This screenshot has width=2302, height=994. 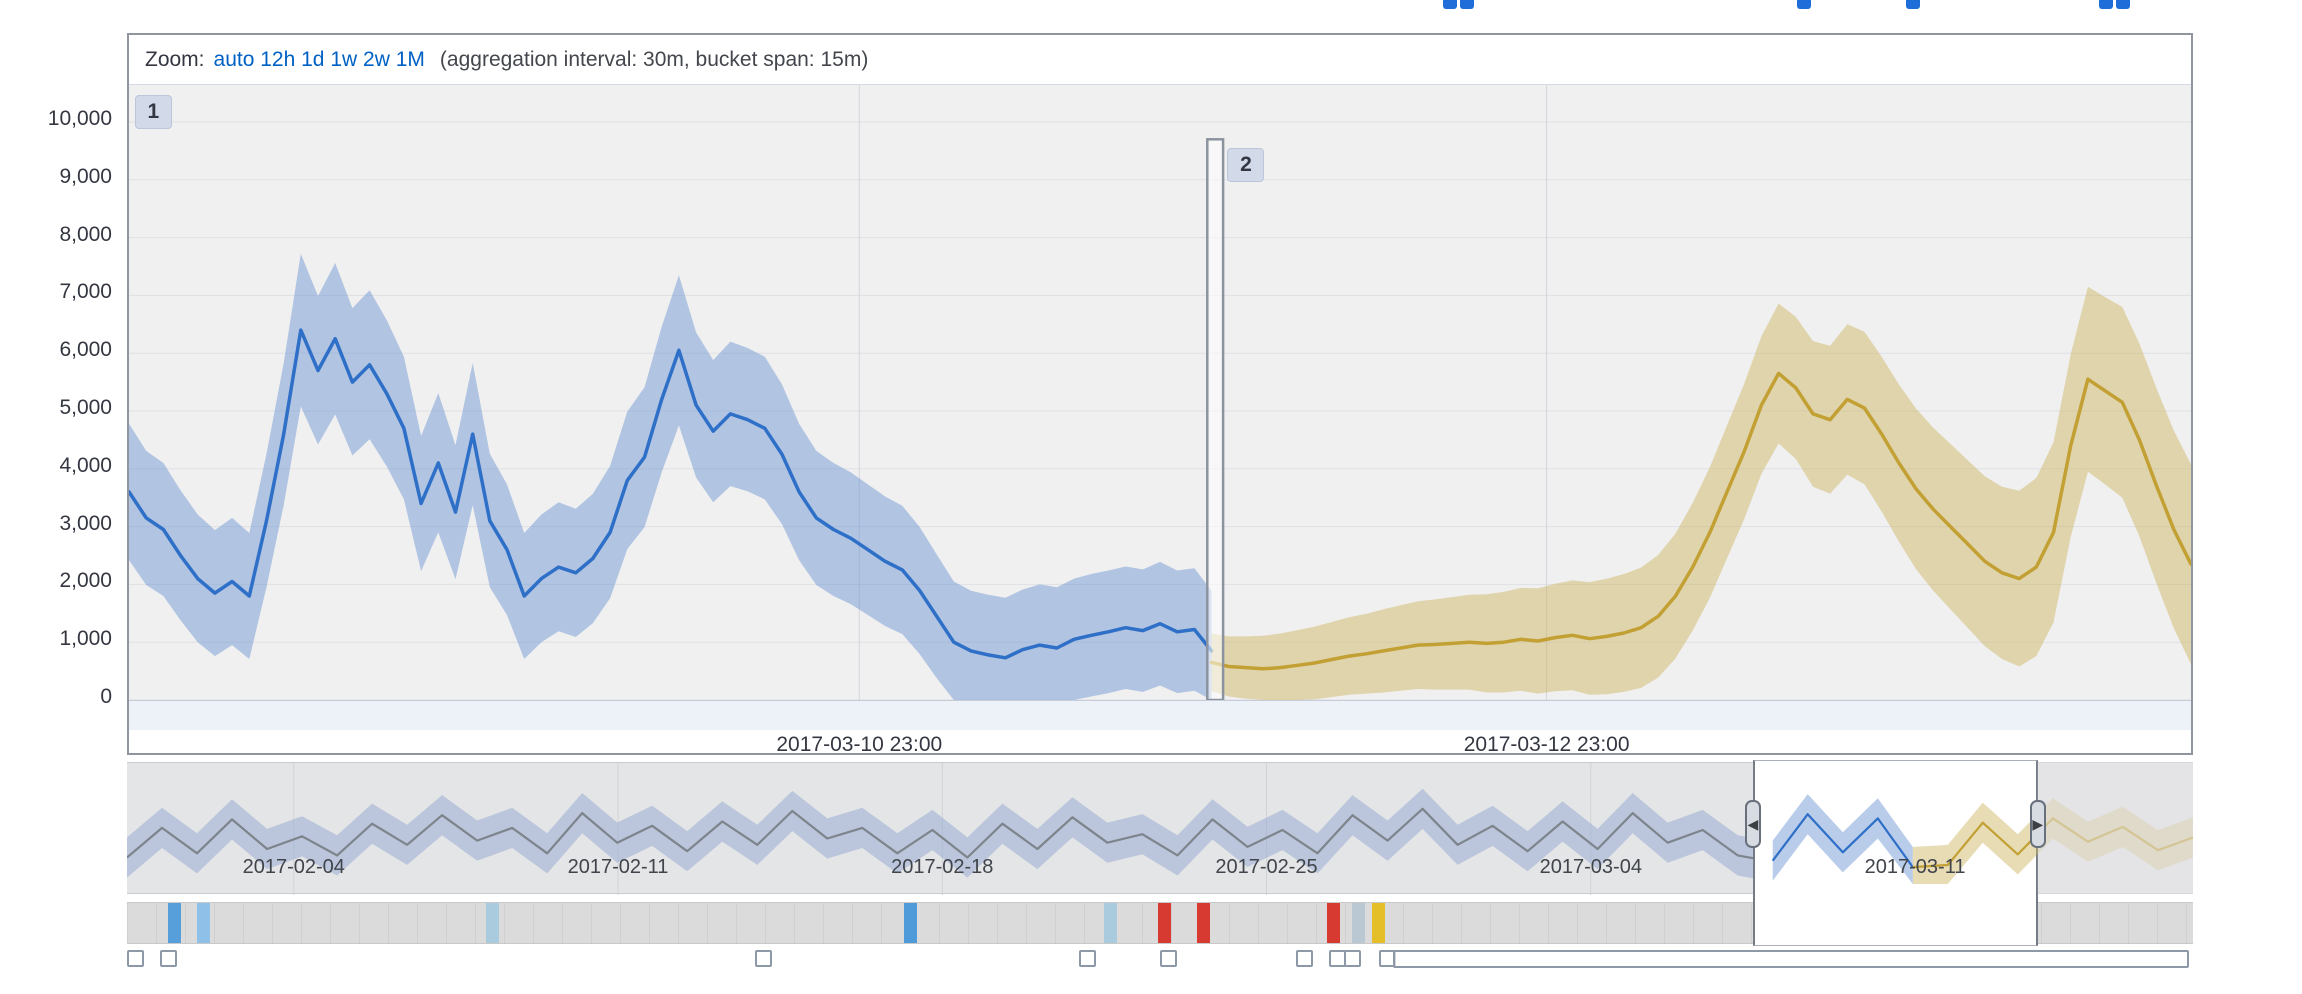 What do you see at coordinates (1246, 165) in the screenshot?
I see `annotation-badge-2: 2` at bounding box center [1246, 165].